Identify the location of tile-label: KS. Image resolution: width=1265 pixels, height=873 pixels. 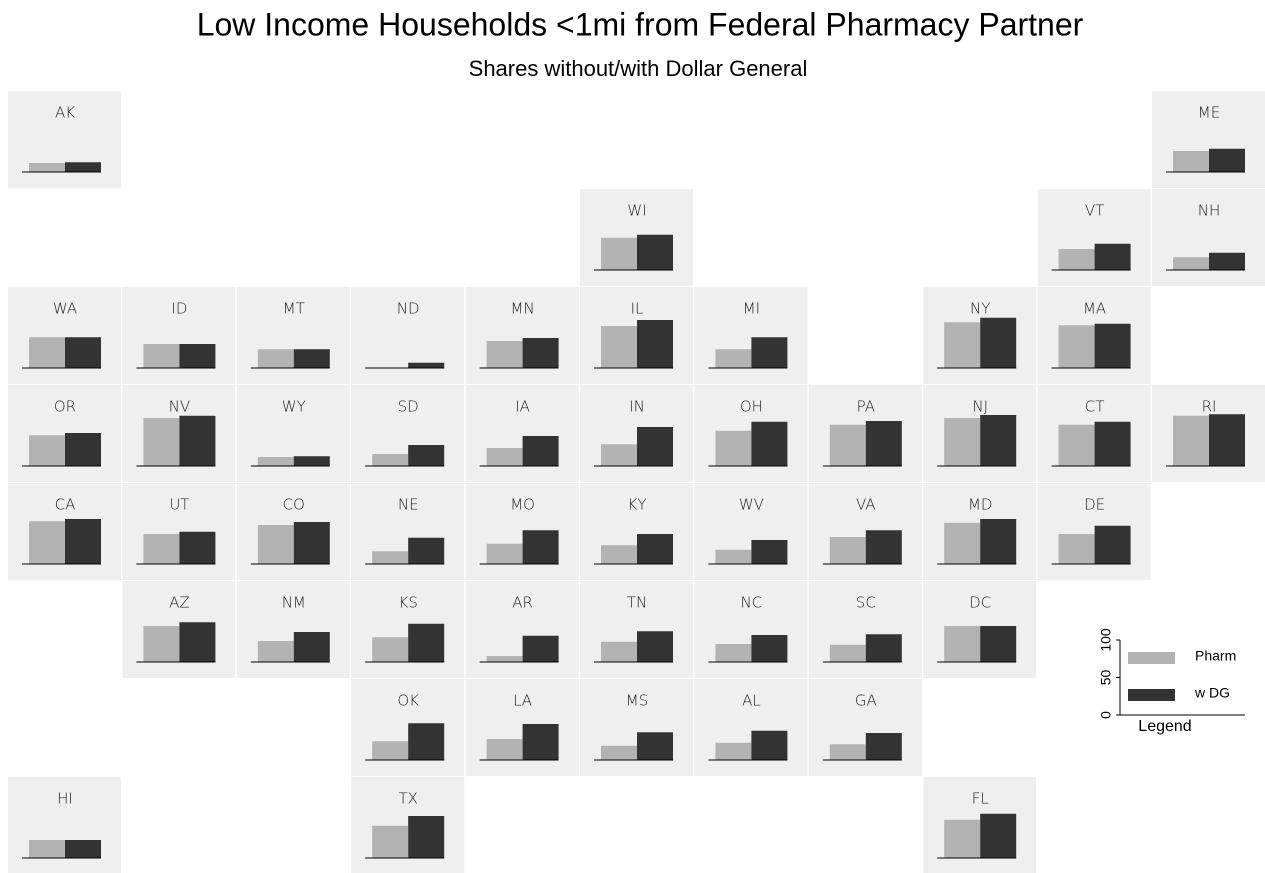
(408, 603).